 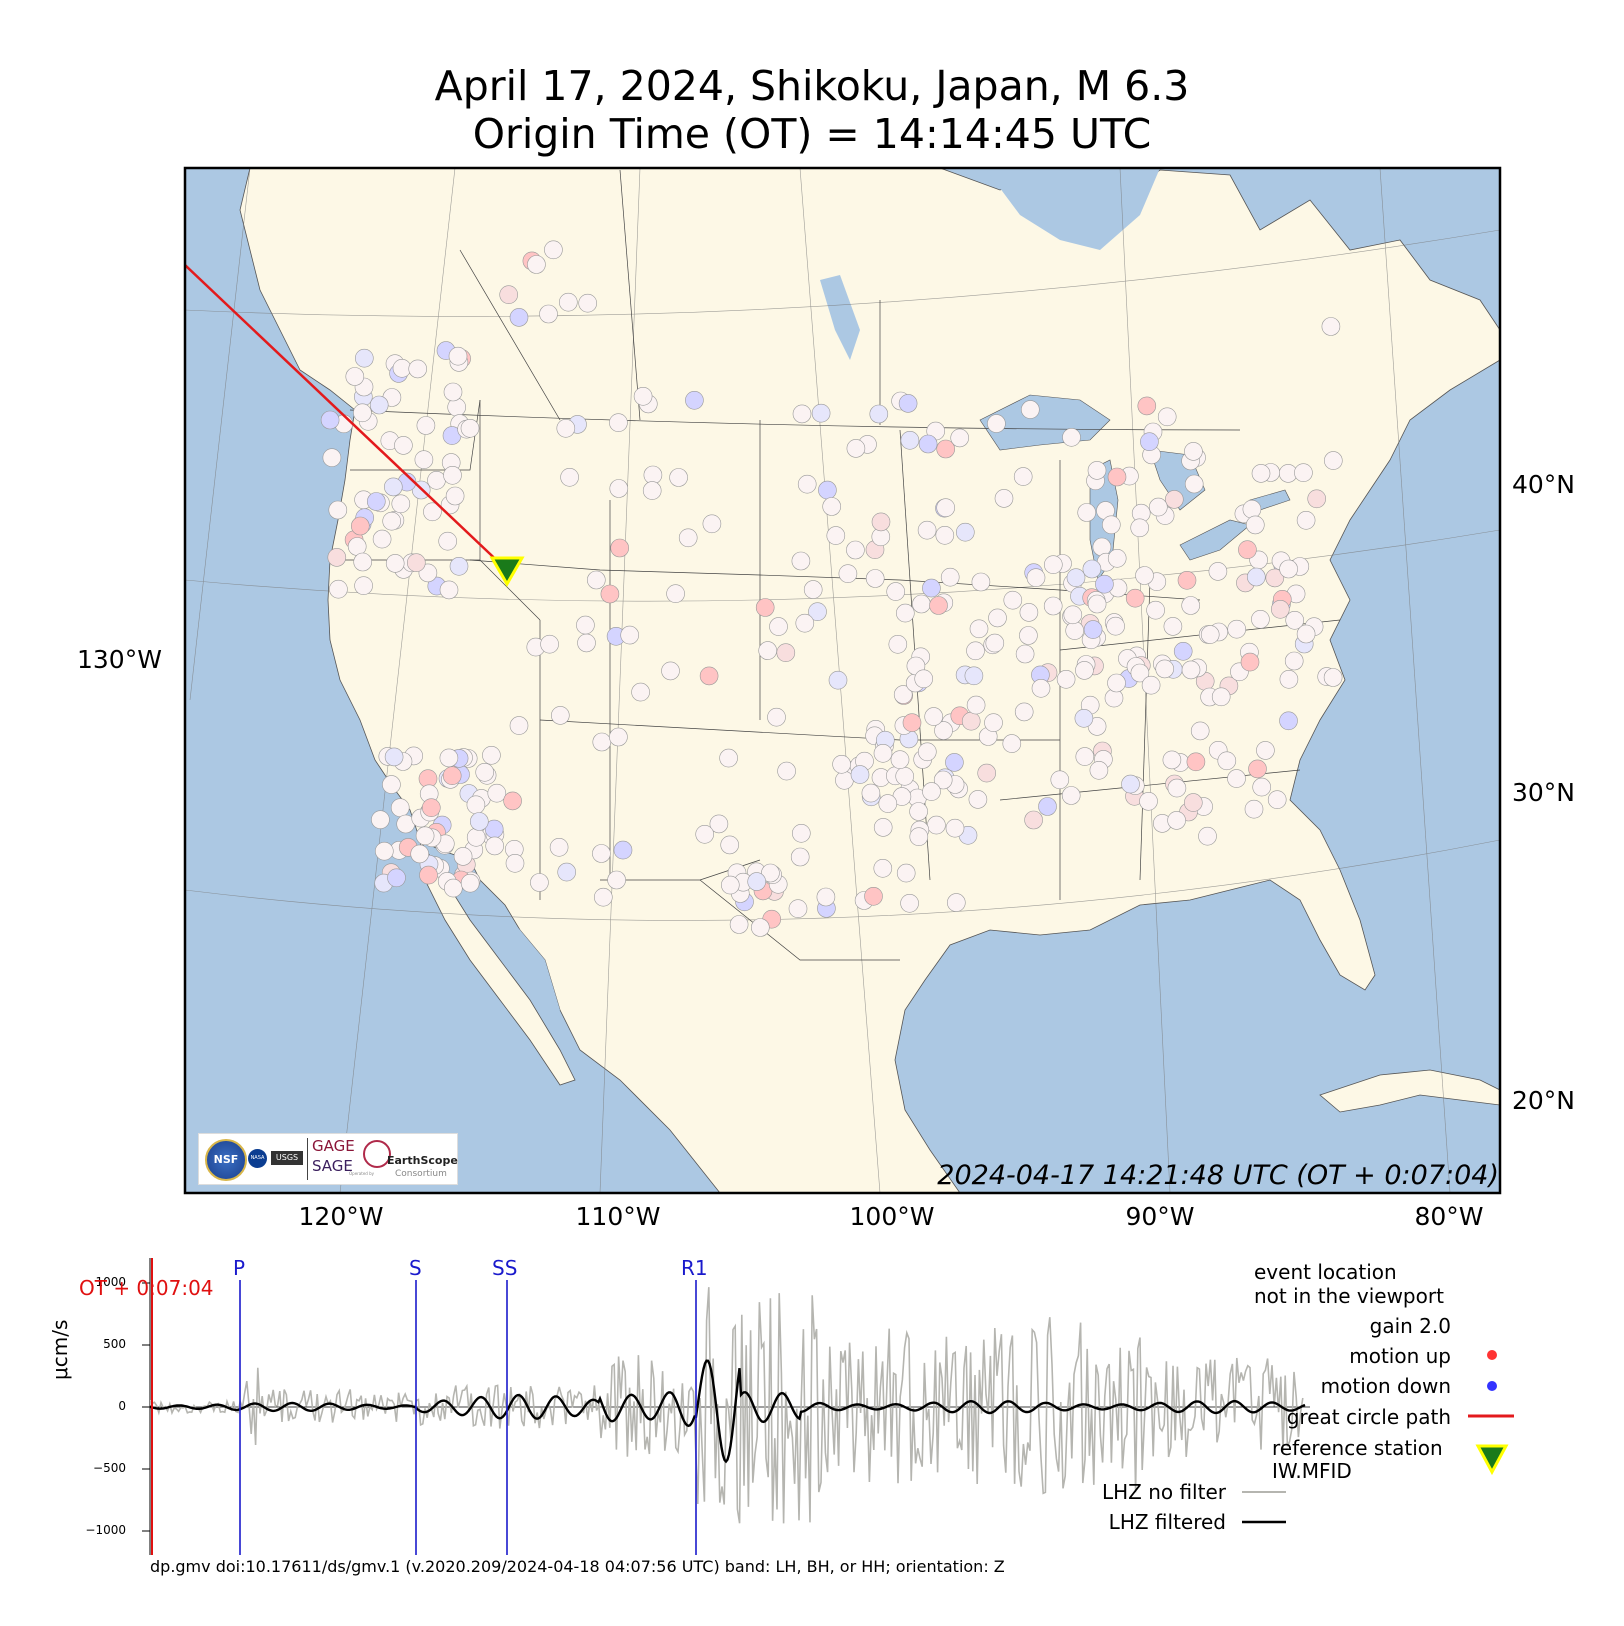 What do you see at coordinates (507, 572) in the screenshot?
I see `reference-station-marker` at bounding box center [507, 572].